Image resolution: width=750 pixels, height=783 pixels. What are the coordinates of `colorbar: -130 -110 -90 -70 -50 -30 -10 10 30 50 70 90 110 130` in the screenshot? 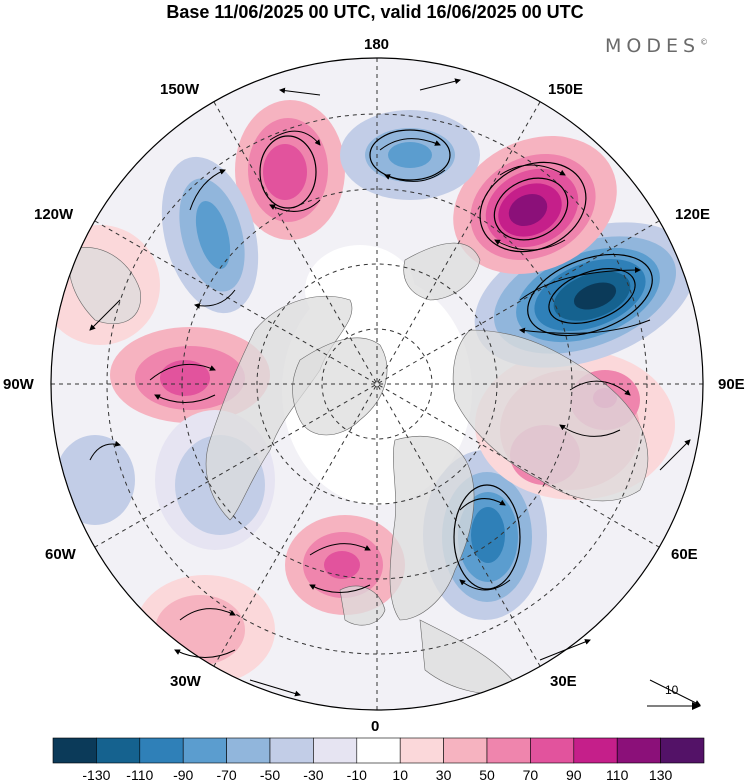 It's located at (378, 760).